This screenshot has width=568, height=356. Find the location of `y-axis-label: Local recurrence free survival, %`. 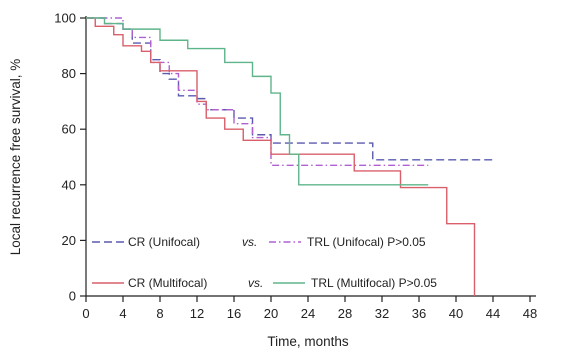

y-axis-label: Local recurrence free survival, % is located at coordinates (15, 157).